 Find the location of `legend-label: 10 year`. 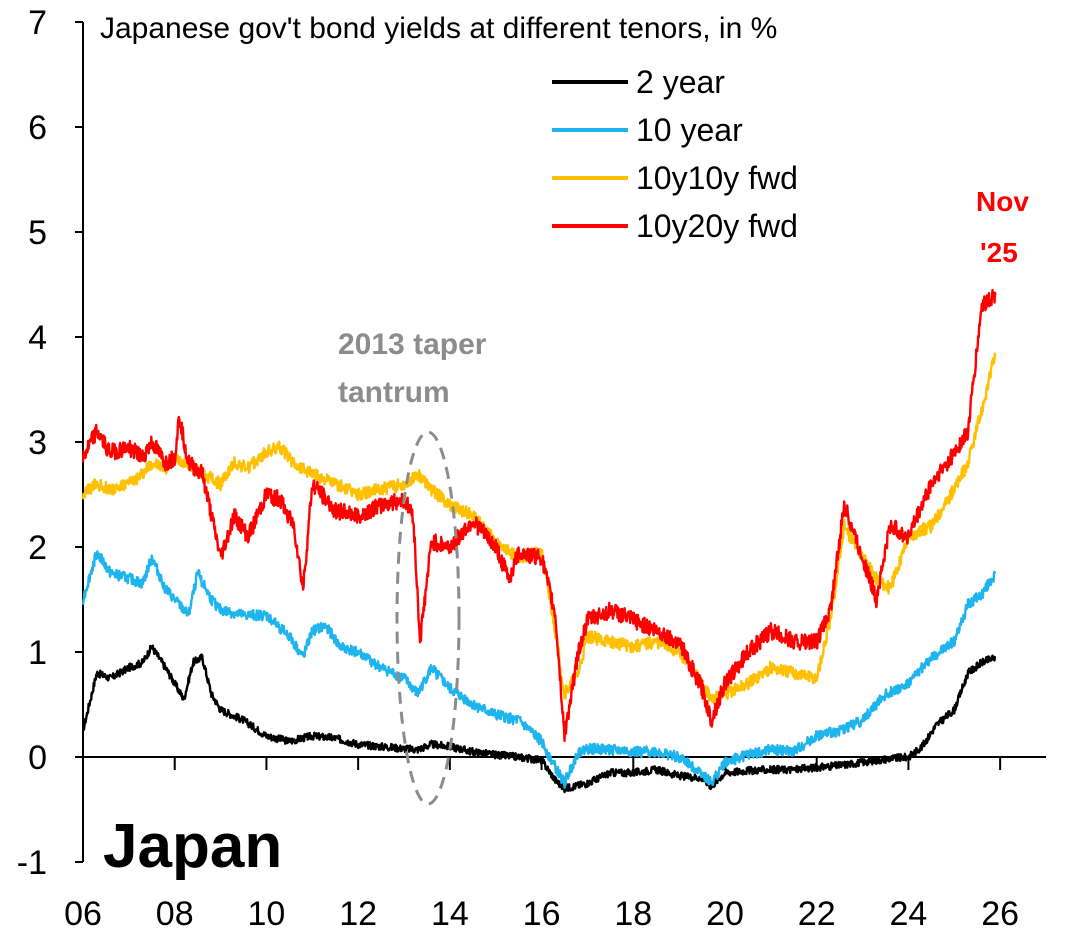

legend-label: 10 year is located at coordinates (689, 130).